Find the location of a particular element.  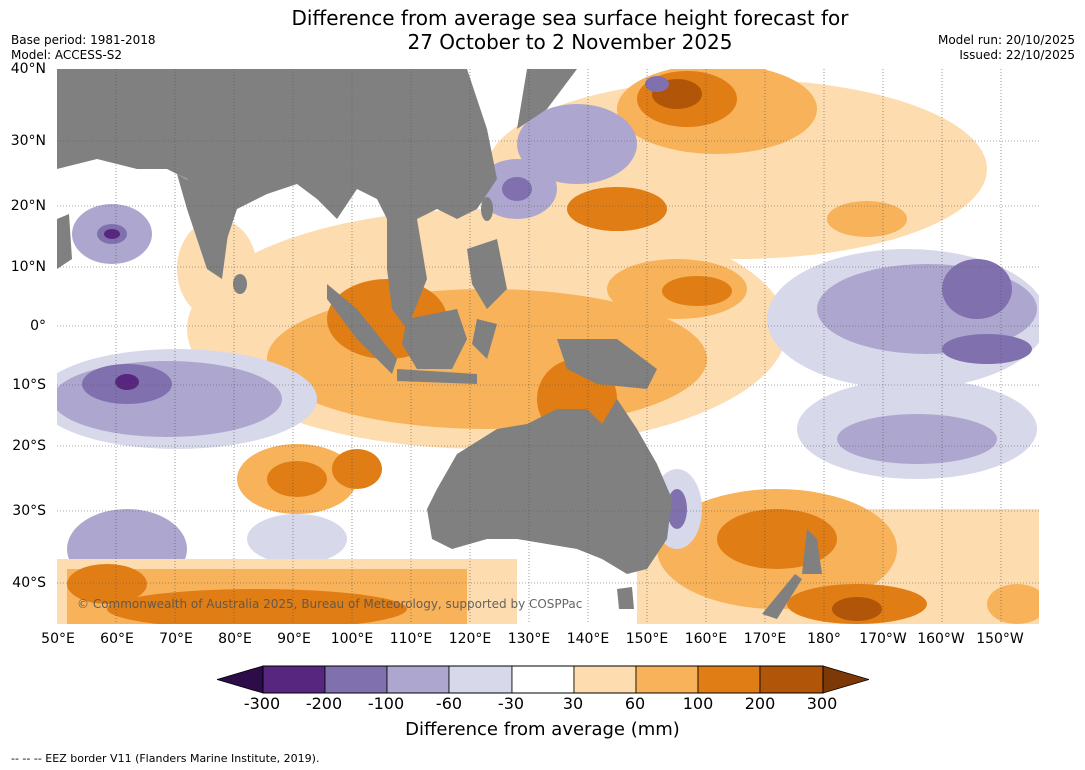

issued-date: Issued: 22/10/2025 is located at coordinates (1017, 55).